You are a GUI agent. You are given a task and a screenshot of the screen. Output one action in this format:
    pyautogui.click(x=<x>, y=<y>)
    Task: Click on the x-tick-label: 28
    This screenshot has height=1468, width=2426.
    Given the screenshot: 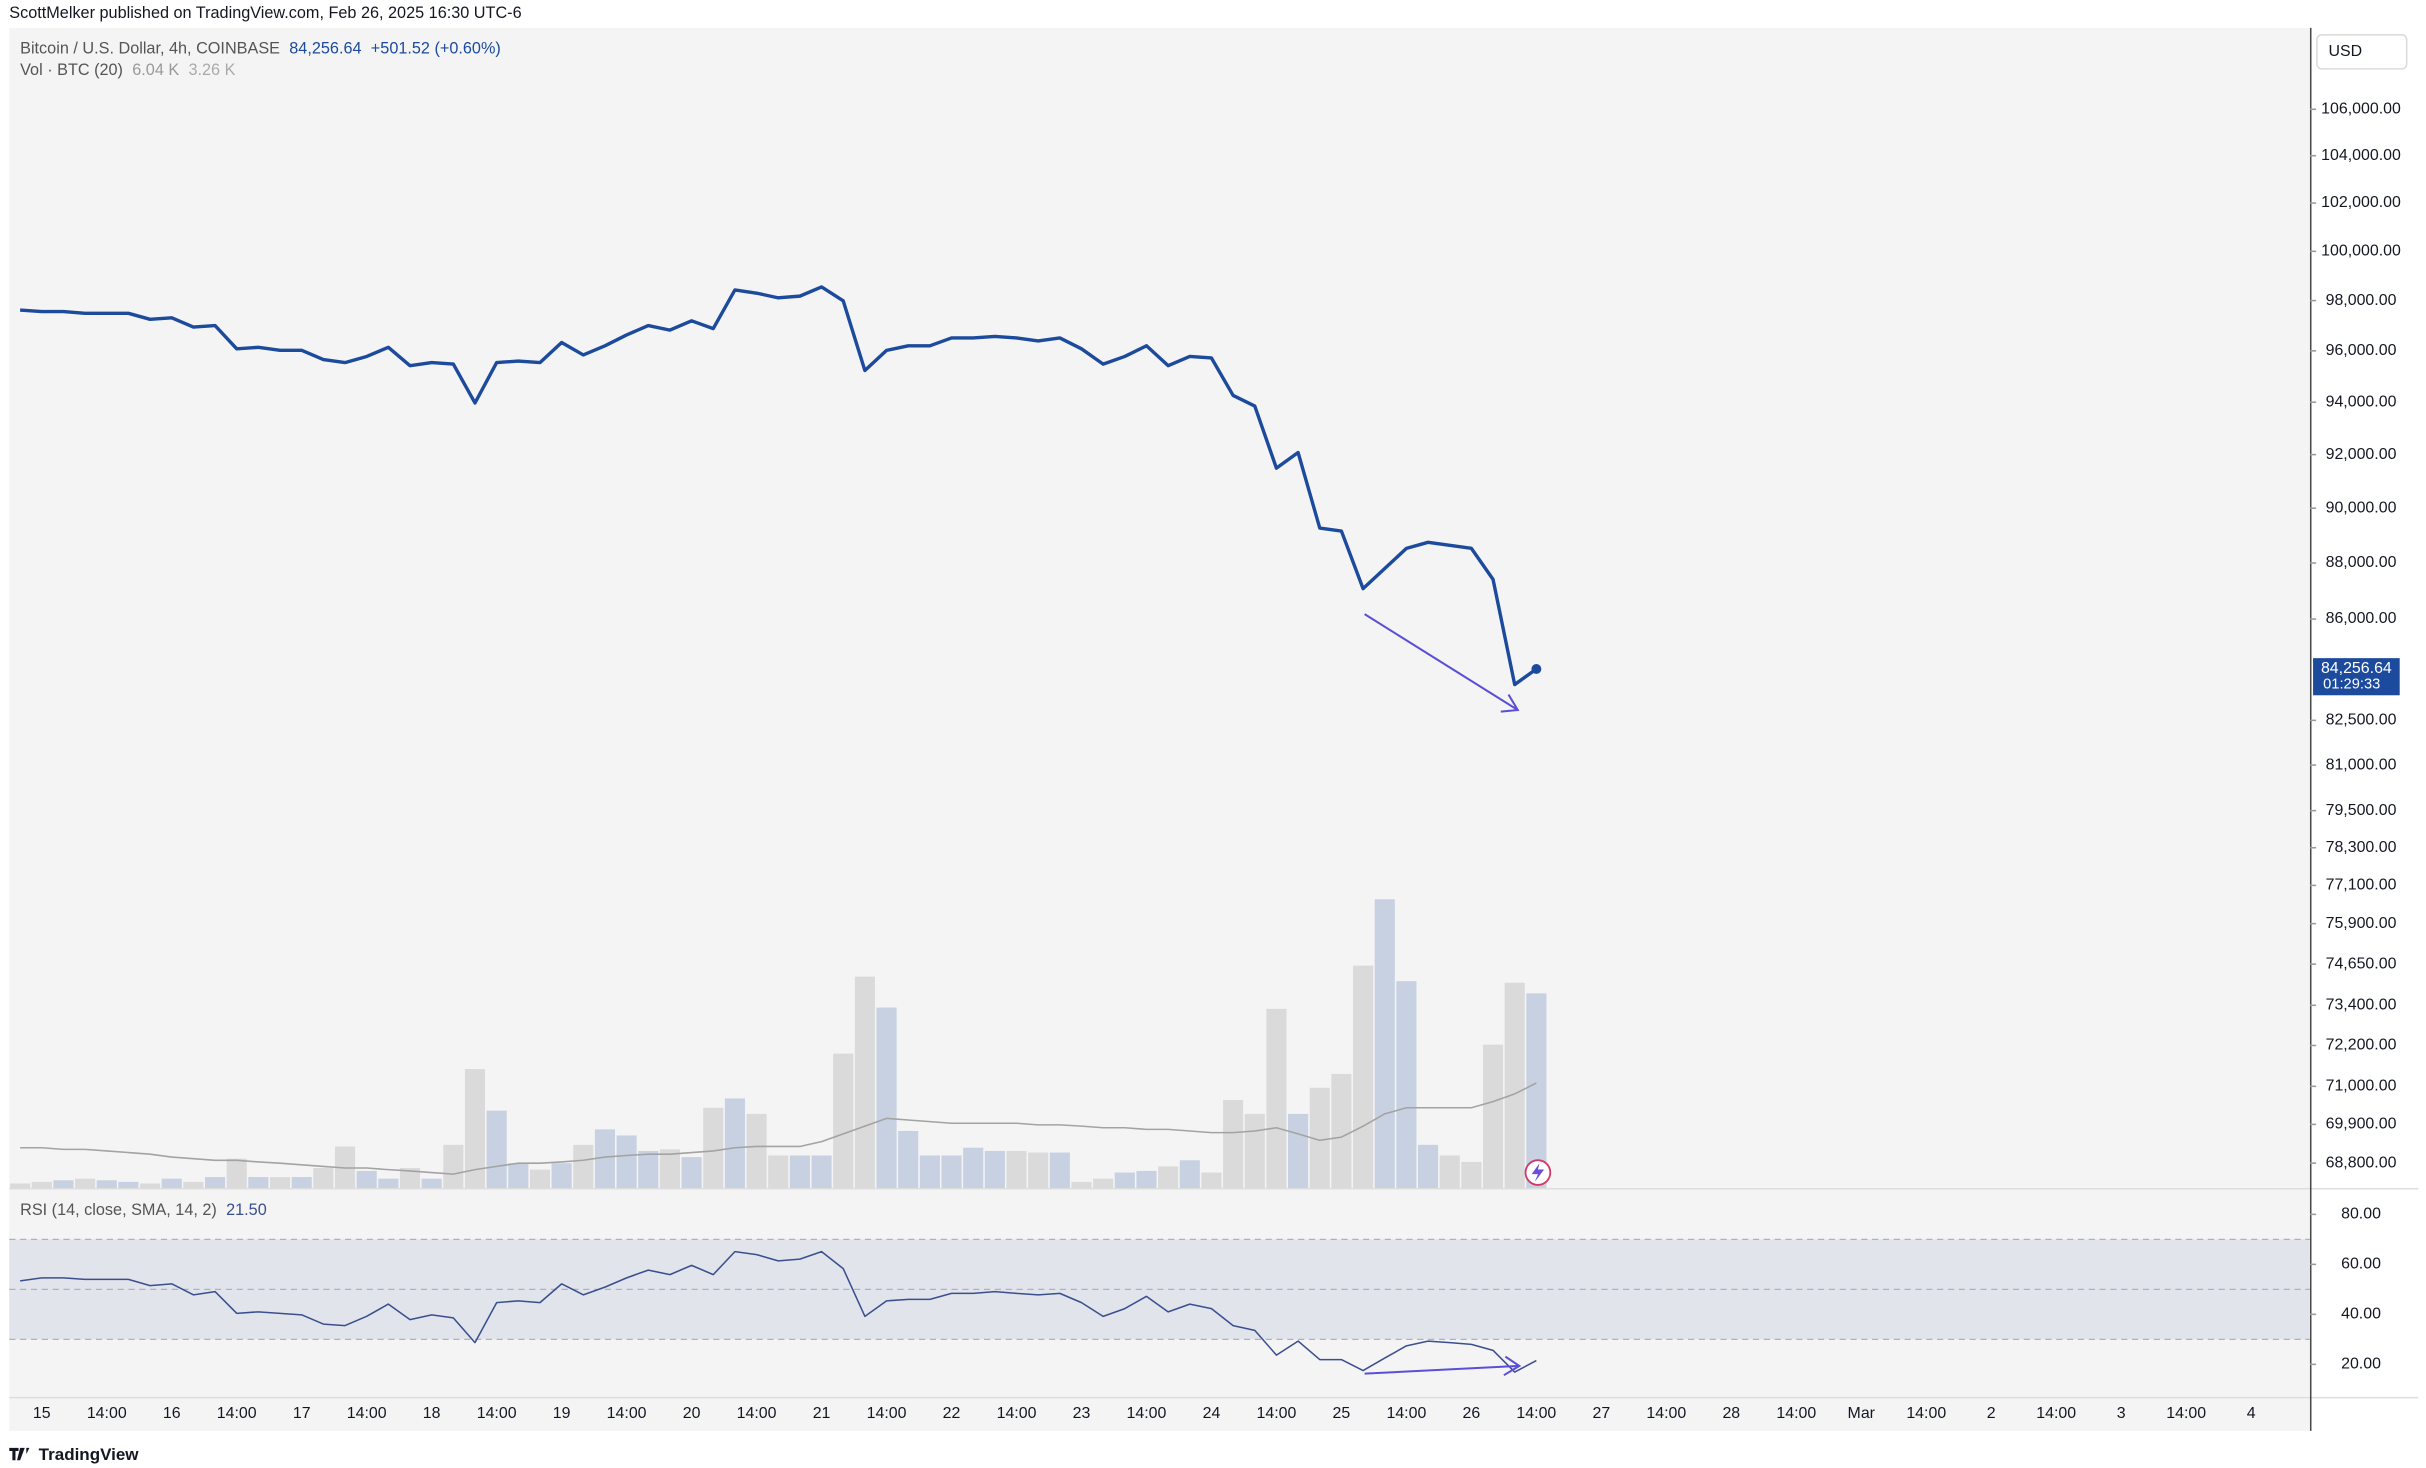 What is the action you would take?
    pyautogui.click(x=1731, y=1413)
    